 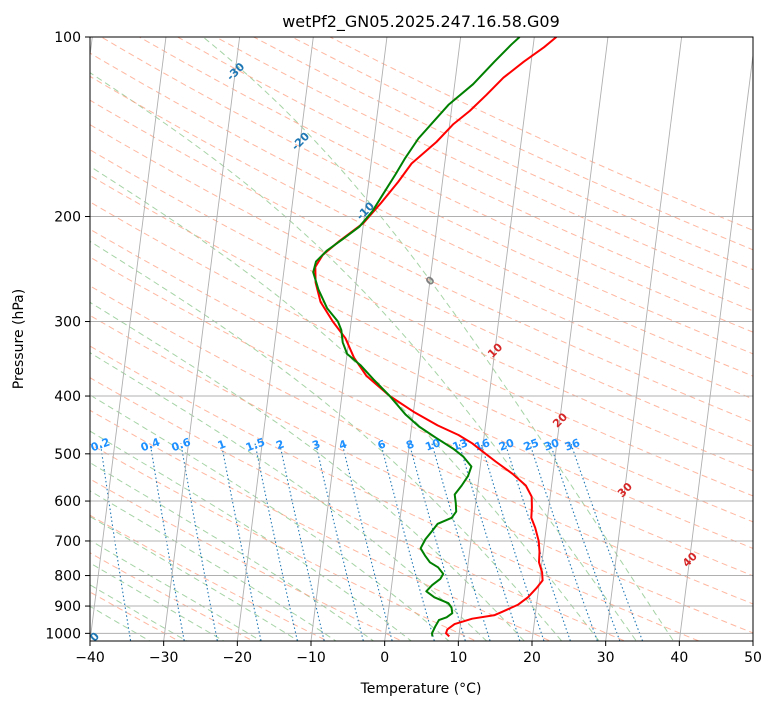 I want to click on x-tick-label: −40, so click(x=90, y=658).